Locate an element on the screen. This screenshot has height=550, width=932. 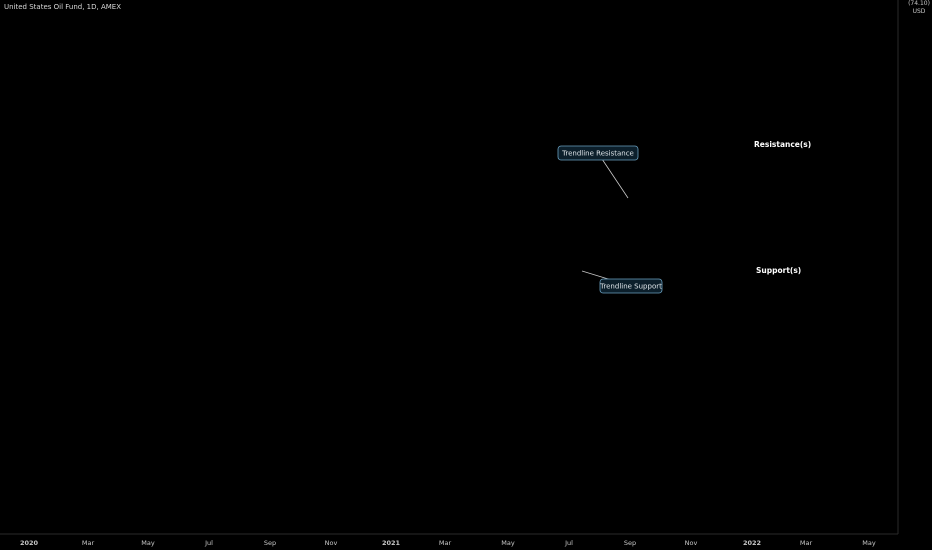
x-tick-label: 2022 is located at coordinates (752, 543).